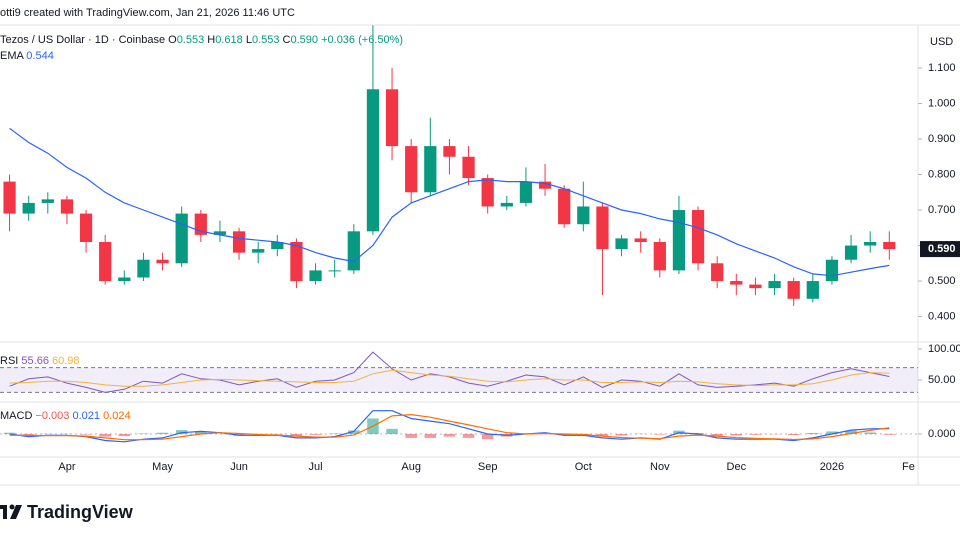 The image size is (960, 540). What do you see at coordinates (583, 467) in the screenshot?
I see `x-tick-label: Oct` at bounding box center [583, 467].